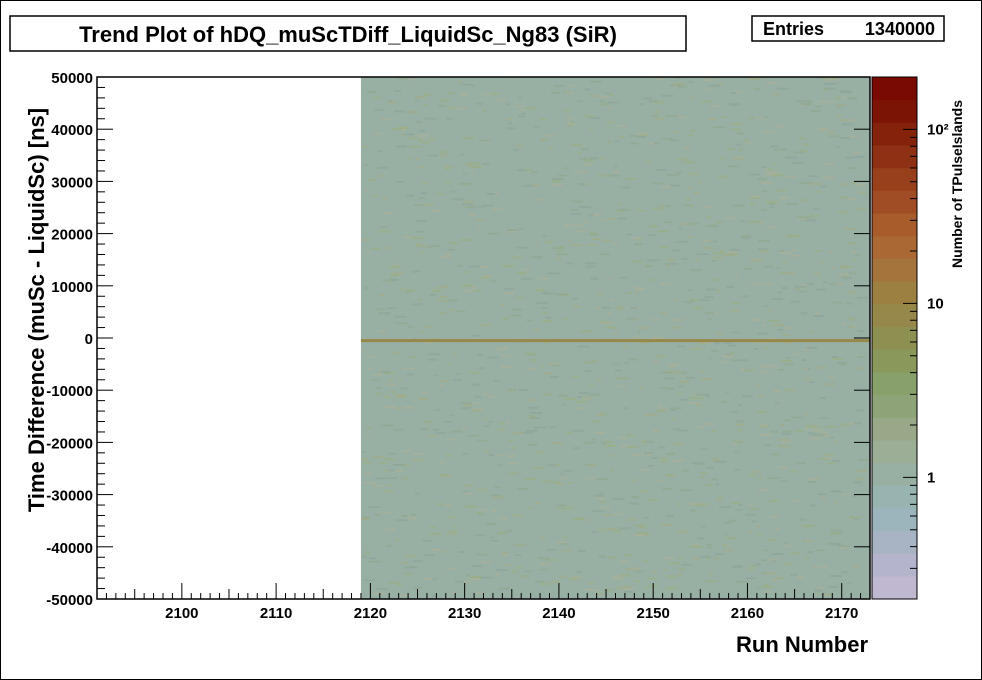 This screenshot has height=680, width=982. I want to click on y-tick-label: 40000, so click(72, 130).